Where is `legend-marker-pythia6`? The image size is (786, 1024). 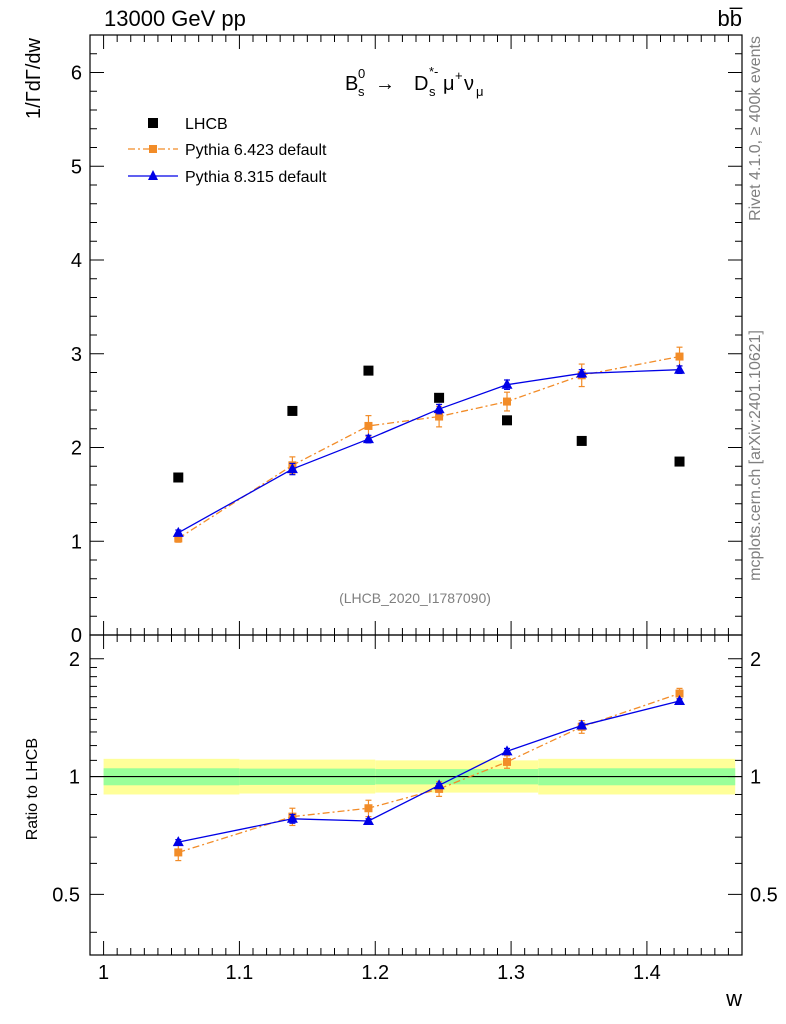
legend-marker-pythia6 is located at coordinates (153, 149).